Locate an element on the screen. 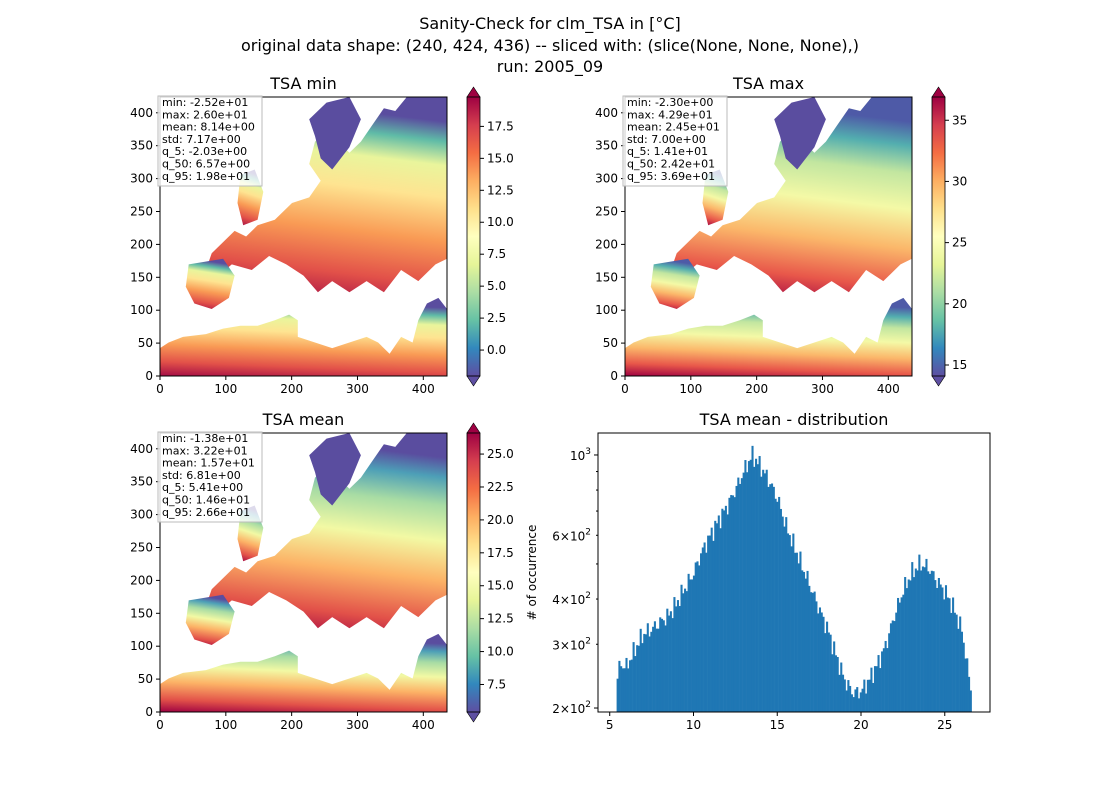  stat-line: q_95: 3.69e+01 is located at coordinates (671, 176).